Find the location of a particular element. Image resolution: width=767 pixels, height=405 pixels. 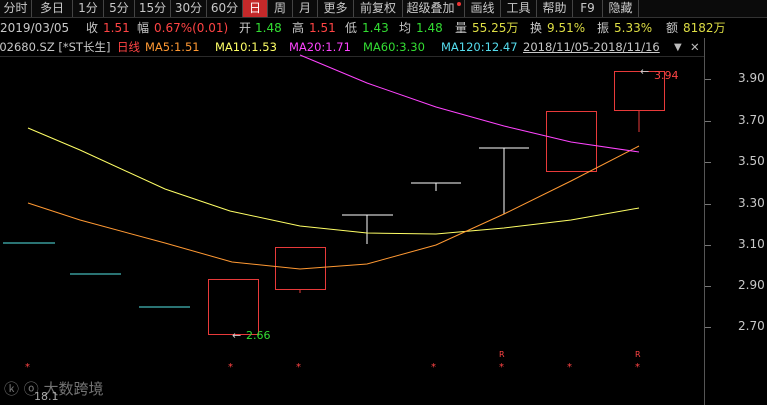

toolbar-tab-17: 隐藏 is located at coordinates (621, 8).